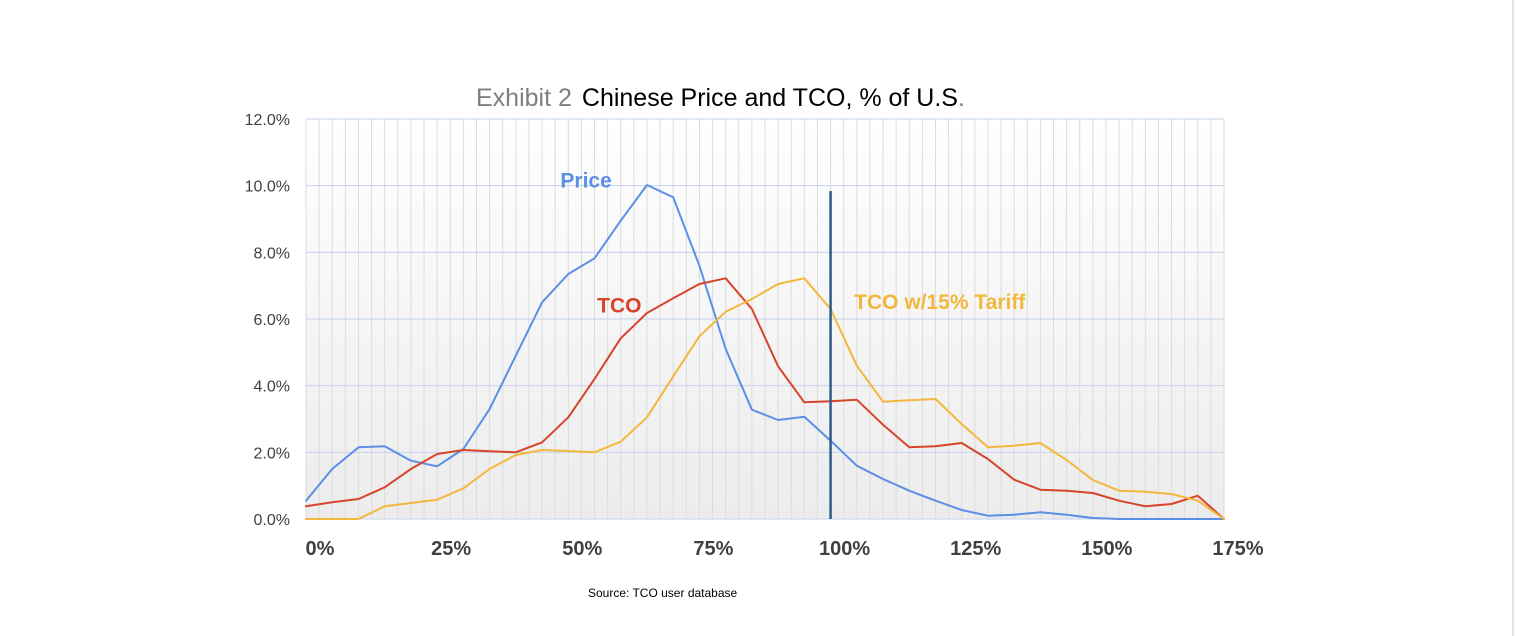  I want to click on x-tick-label: 100%, so click(844, 549).